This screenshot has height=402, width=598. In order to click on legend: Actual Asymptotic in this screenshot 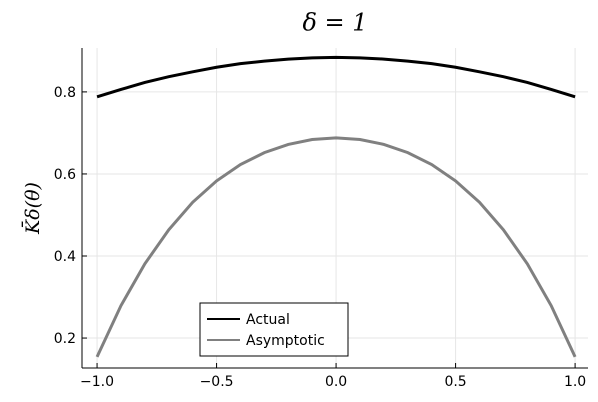, I will do `click(274, 329)`.